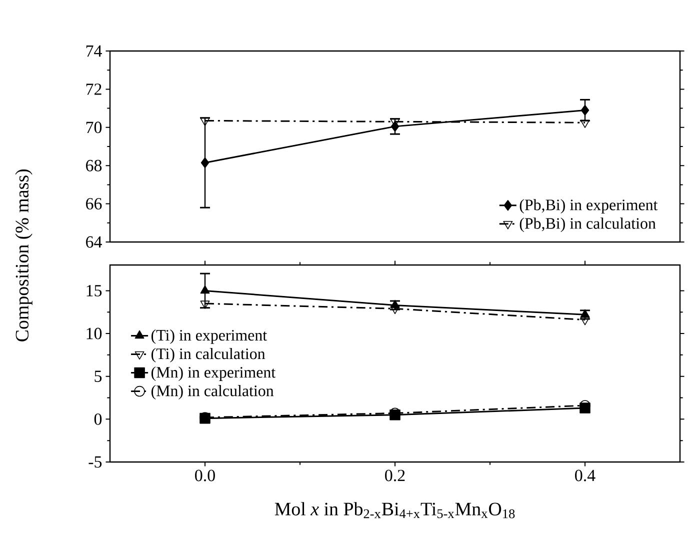 This screenshot has height=559, width=697. What do you see at coordinates (95, 462) in the screenshot?
I see `y-tick-label: -5` at bounding box center [95, 462].